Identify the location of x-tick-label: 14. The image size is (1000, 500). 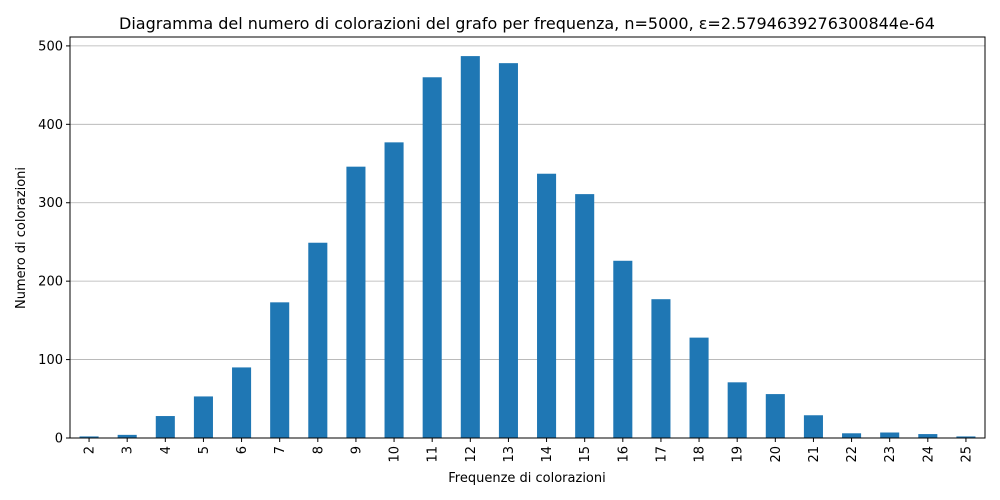
(547, 454).